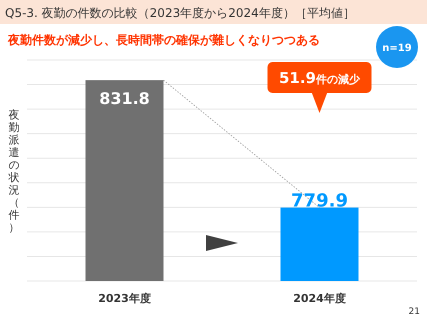 This screenshot has height=320, width=427. I want to click on annotation: 51.9件の減少, so click(320, 78).